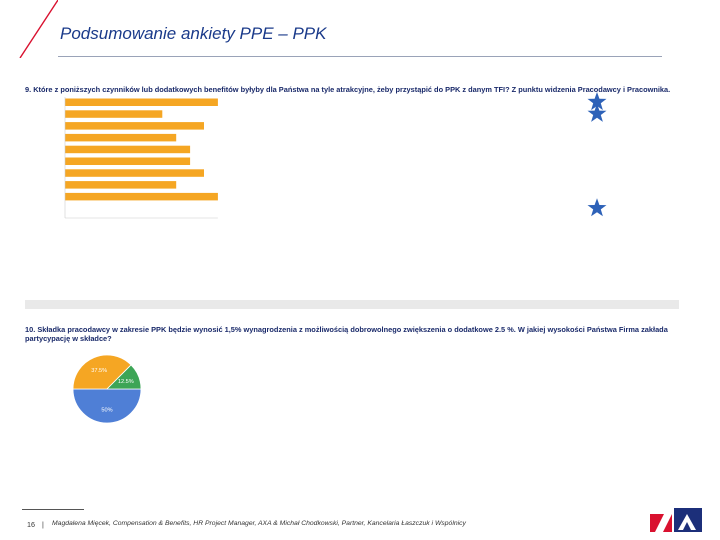 This screenshot has height=540, width=720. I want to click on footer-divider, so click(53, 509).